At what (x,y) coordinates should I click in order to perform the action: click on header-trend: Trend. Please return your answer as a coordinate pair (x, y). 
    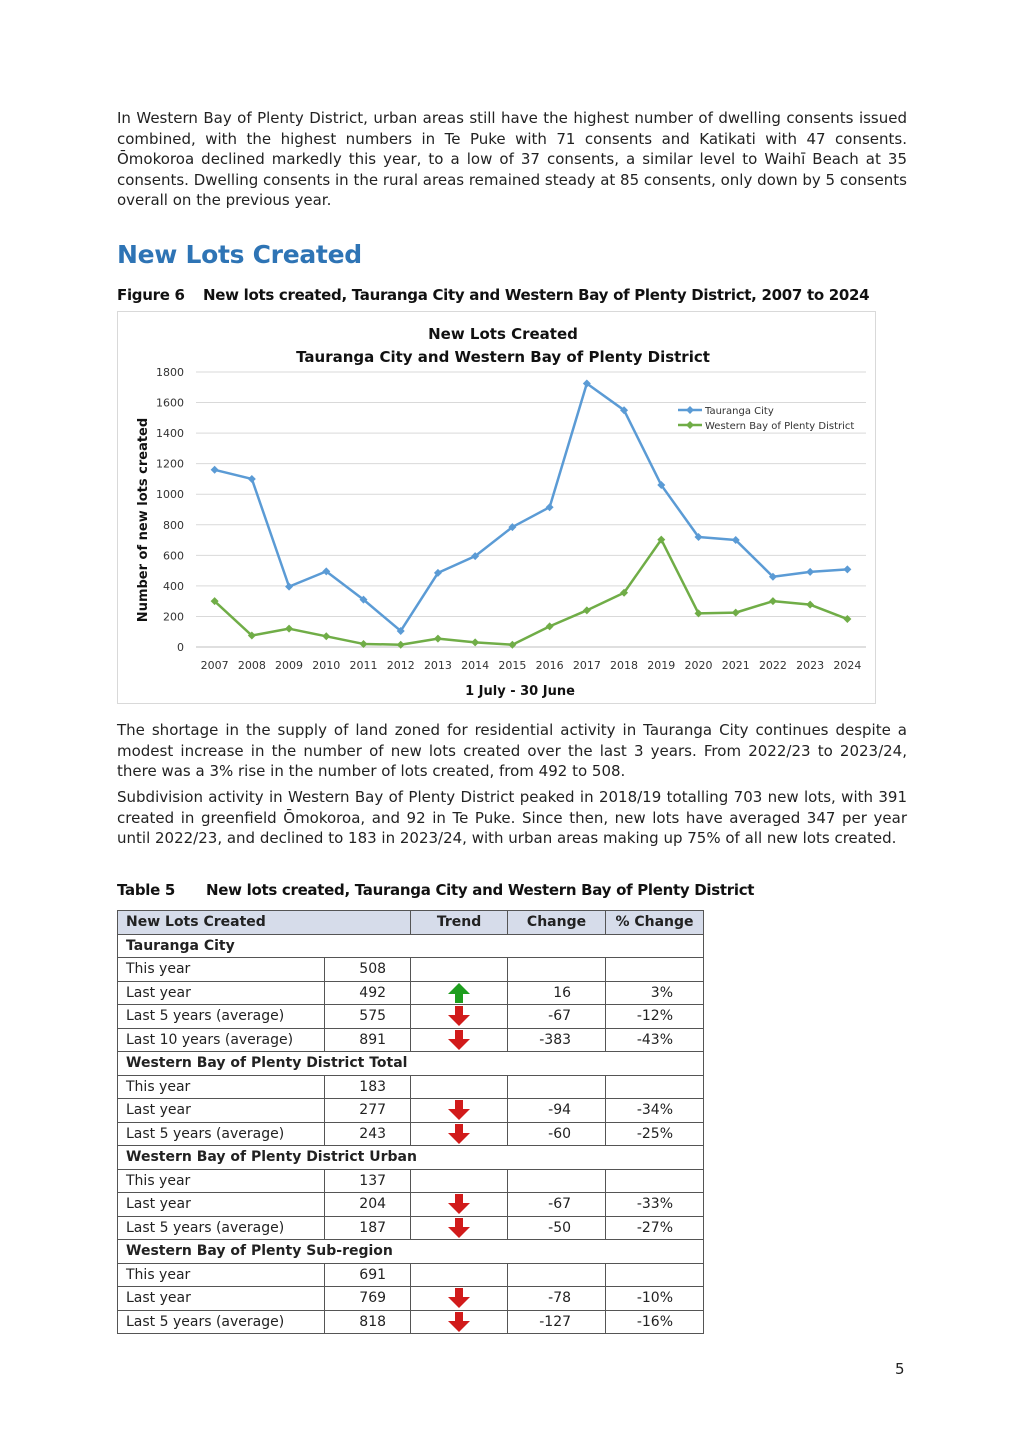
    Looking at the image, I should click on (459, 922).